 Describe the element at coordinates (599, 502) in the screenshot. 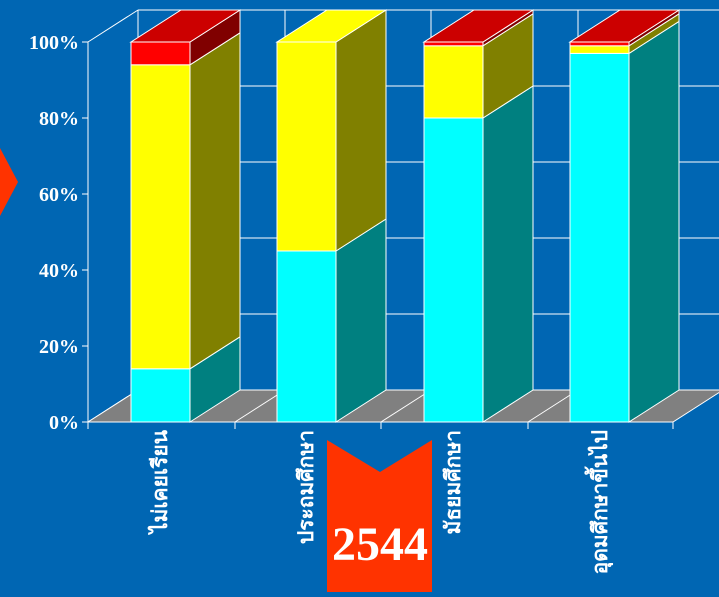

I see `x-tick-label-3: อุดมศึกษาขึ้นไป` at that location.